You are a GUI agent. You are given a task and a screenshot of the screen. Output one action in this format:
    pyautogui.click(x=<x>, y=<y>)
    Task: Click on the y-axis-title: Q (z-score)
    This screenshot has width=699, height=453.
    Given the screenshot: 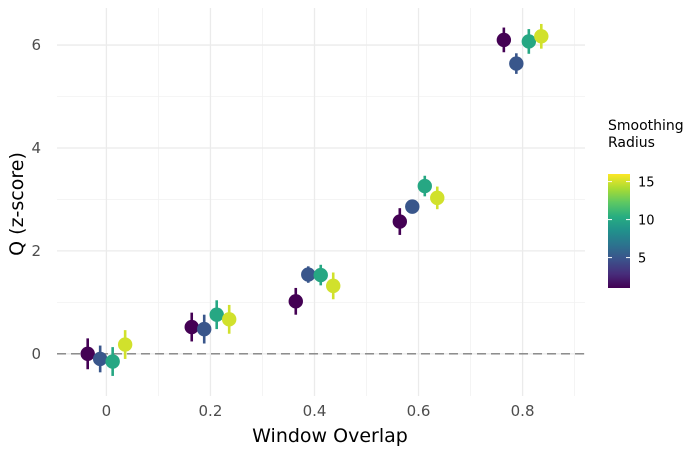 What is the action you would take?
    pyautogui.click(x=17, y=204)
    